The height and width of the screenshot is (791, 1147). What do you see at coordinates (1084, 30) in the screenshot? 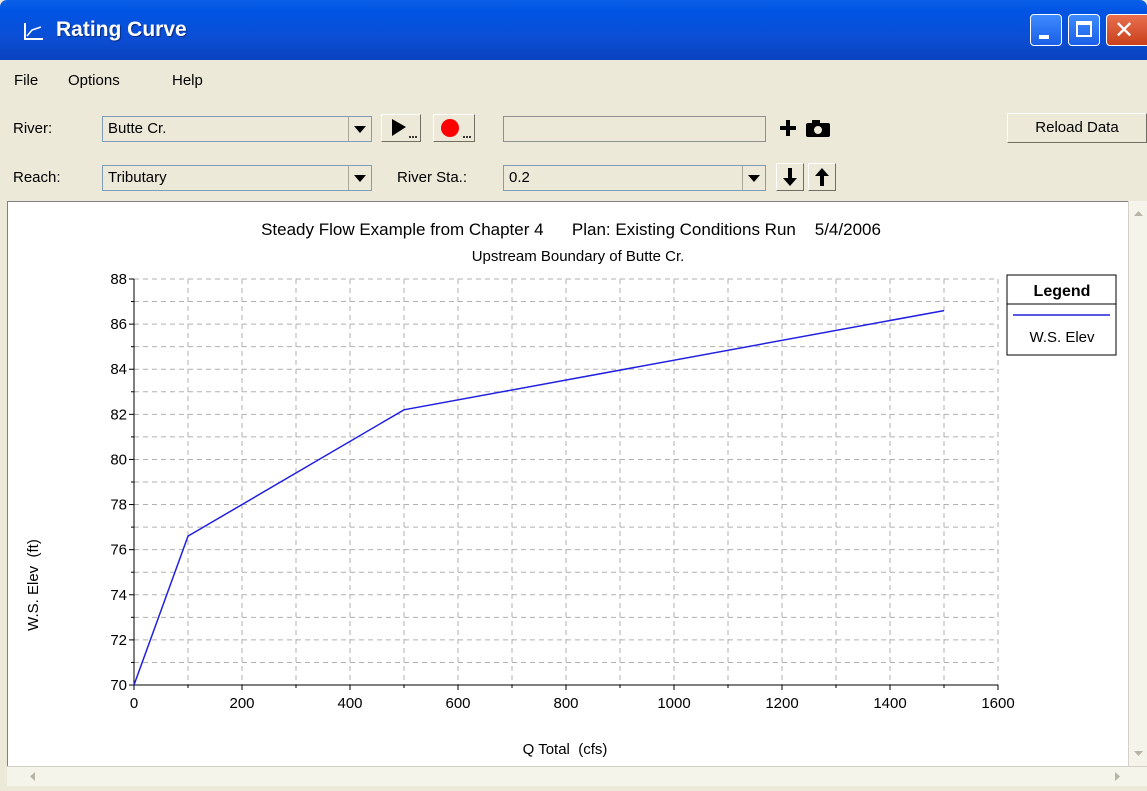
I see `maximize-button` at bounding box center [1084, 30].